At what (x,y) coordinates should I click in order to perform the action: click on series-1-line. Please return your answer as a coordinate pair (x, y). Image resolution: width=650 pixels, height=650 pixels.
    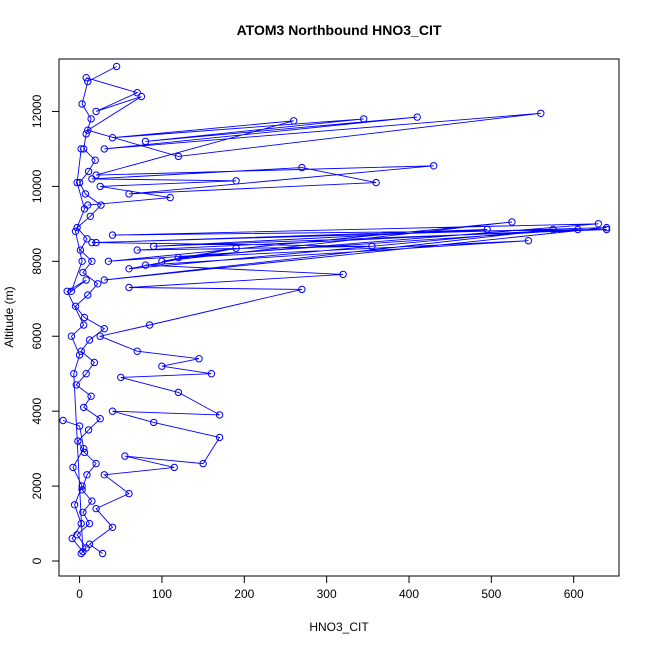
    Looking at the image, I should click on (95, 310).